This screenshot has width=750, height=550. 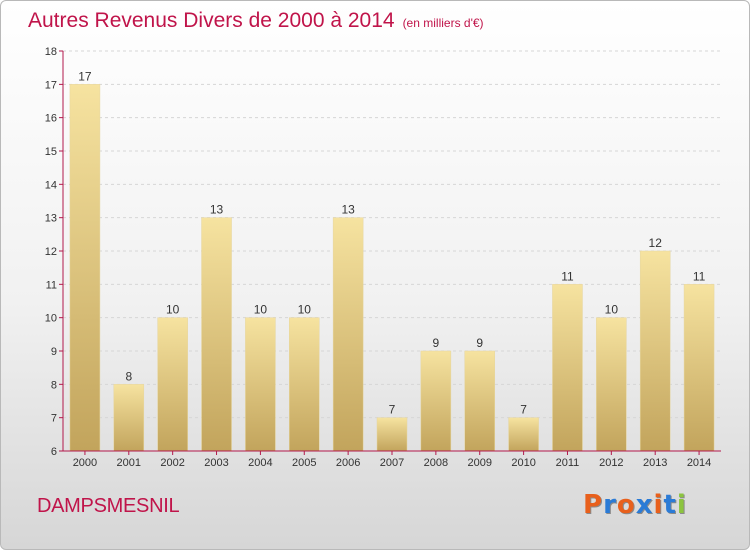 I want to click on y-tick-label: 6, so click(x=54, y=452).